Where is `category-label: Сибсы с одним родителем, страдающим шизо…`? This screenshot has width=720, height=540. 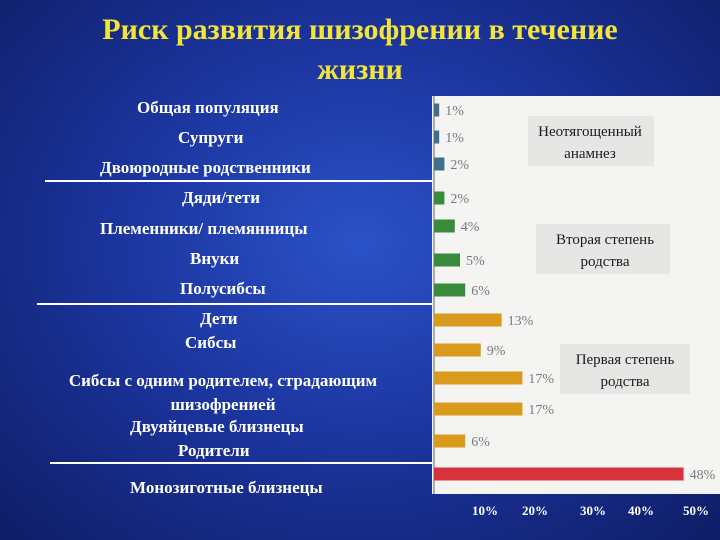
category-label: Сибсы с одним родителем, страдающим шизо… is located at coordinates (223, 392).